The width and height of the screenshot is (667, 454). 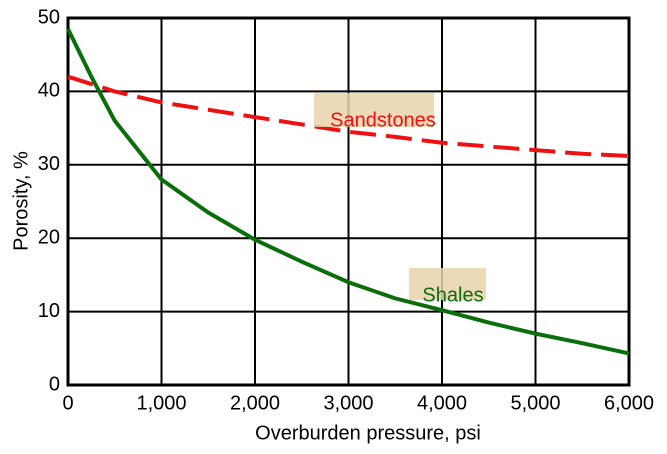 What do you see at coordinates (21, 201) in the screenshot?
I see `y-axis-label: Porosity, %` at bounding box center [21, 201].